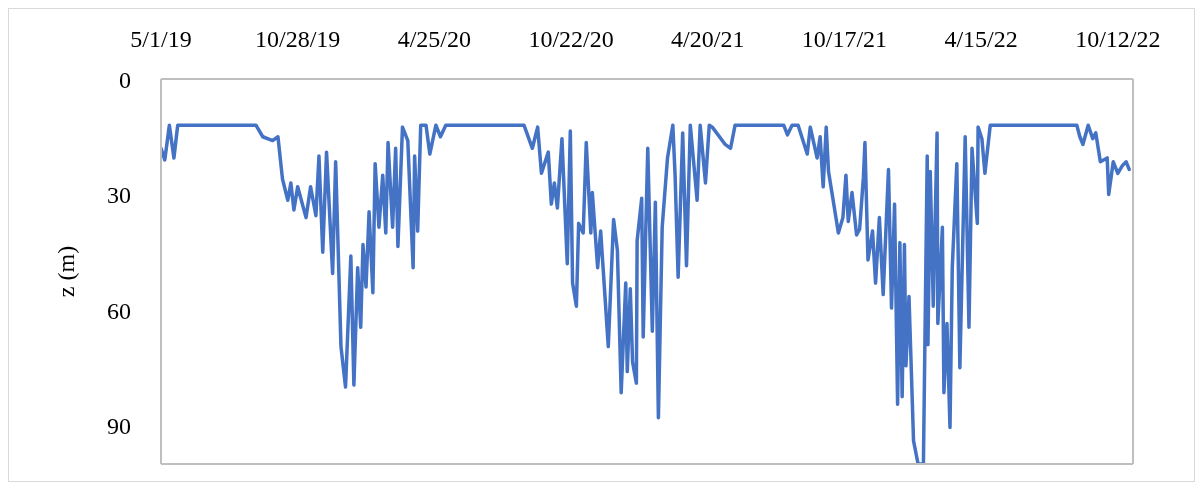  What do you see at coordinates (844, 39) in the screenshot?
I see `x-tick-label: 10/17/21` at bounding box center [844, 39].